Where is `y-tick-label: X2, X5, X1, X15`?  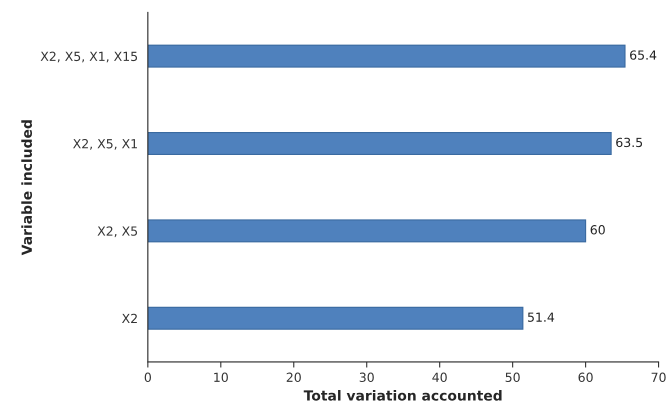
y-tick-label: X2, X5, X1, X15 is located at coordinates (89, 57).